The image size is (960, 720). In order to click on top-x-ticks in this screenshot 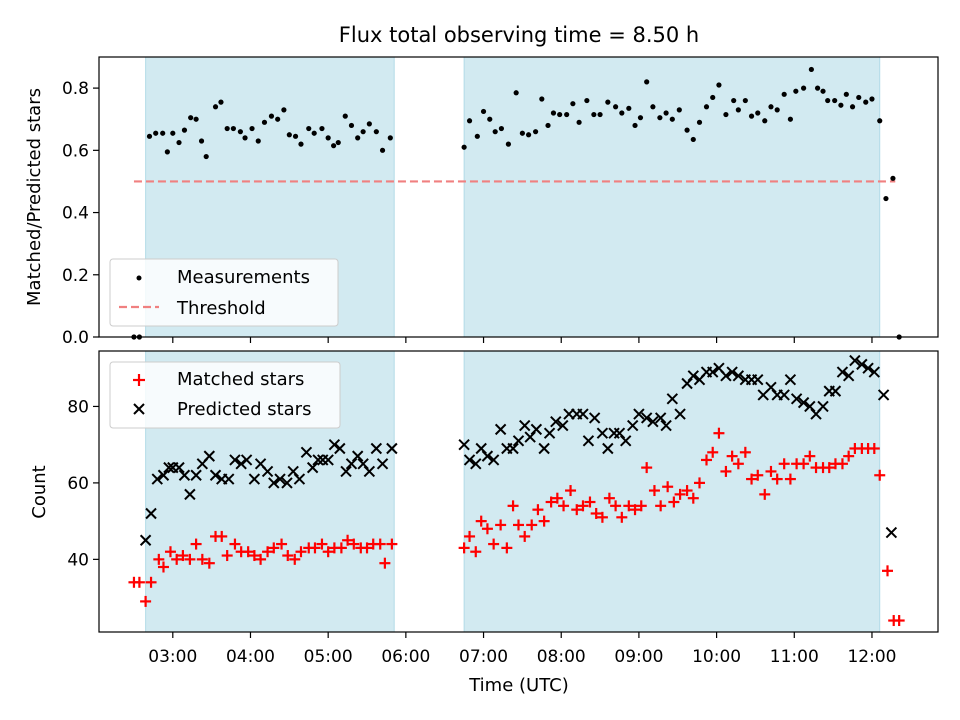, I will do `click(522, 340)`.